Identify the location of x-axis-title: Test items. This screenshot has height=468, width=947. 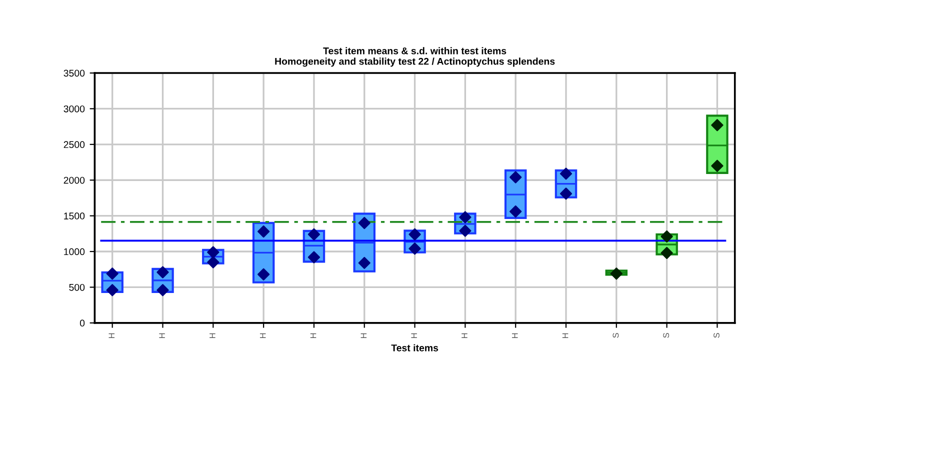
(414, 348).